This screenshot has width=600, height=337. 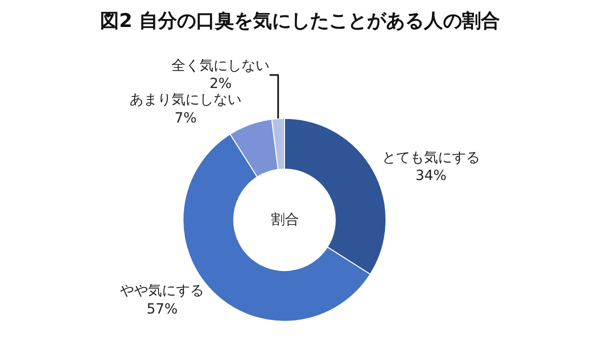 I want to click on chart-title: 図2 自分の口臭を気にしたことがある人の割合, so click(x=300, y=21).